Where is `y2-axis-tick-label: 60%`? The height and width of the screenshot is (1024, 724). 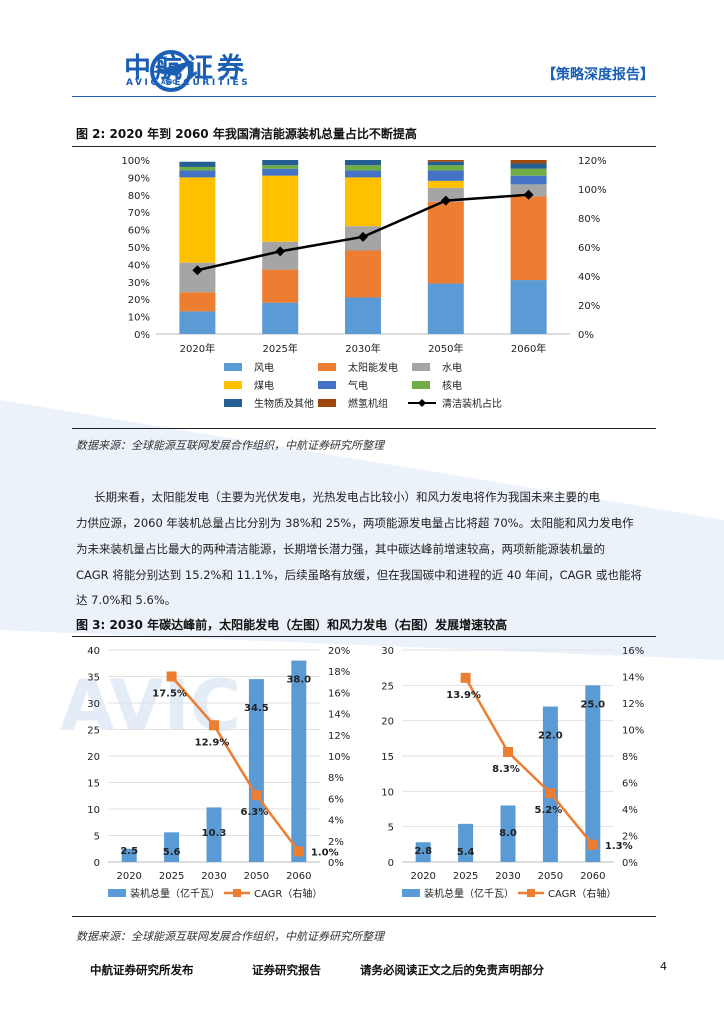 y2-axis-tick-label: 60% is located at coordinates (589, 248).